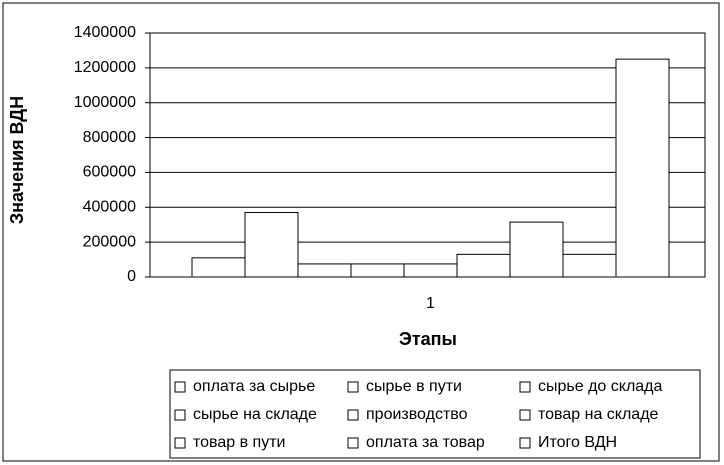 The image size is (724, 465). I want to click on y-tick-label: 200000, so click(109, 241).